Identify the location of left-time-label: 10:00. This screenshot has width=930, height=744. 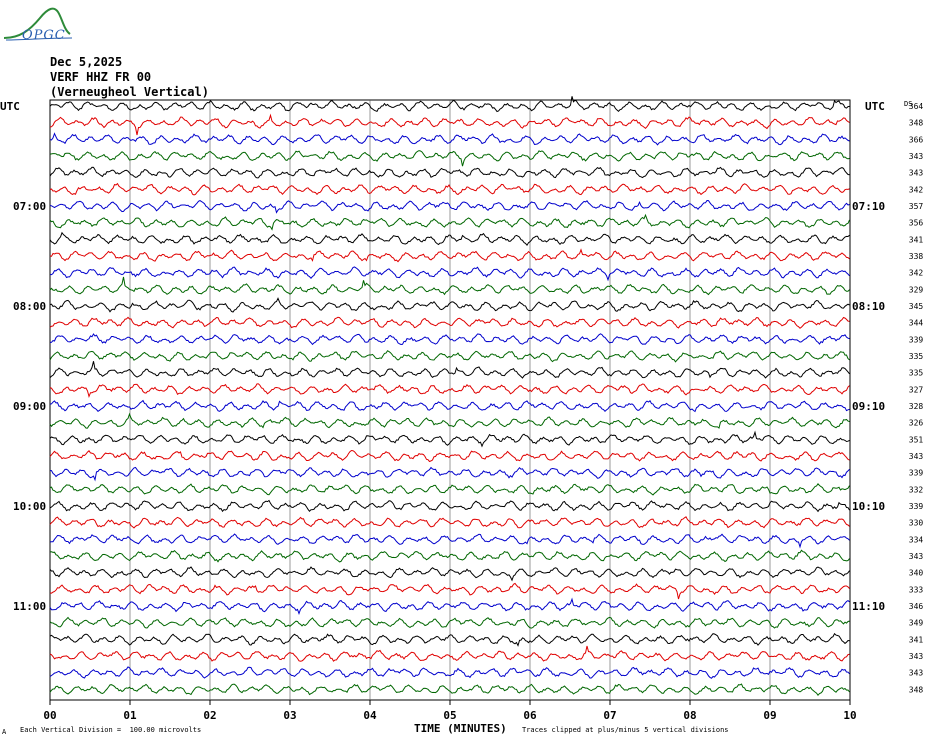
(29, 506).